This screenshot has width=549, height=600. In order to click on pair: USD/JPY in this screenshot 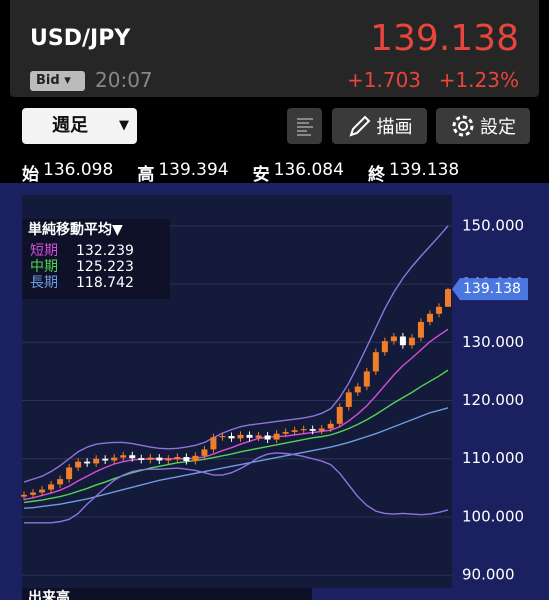, I will do `click(80, 38)`.